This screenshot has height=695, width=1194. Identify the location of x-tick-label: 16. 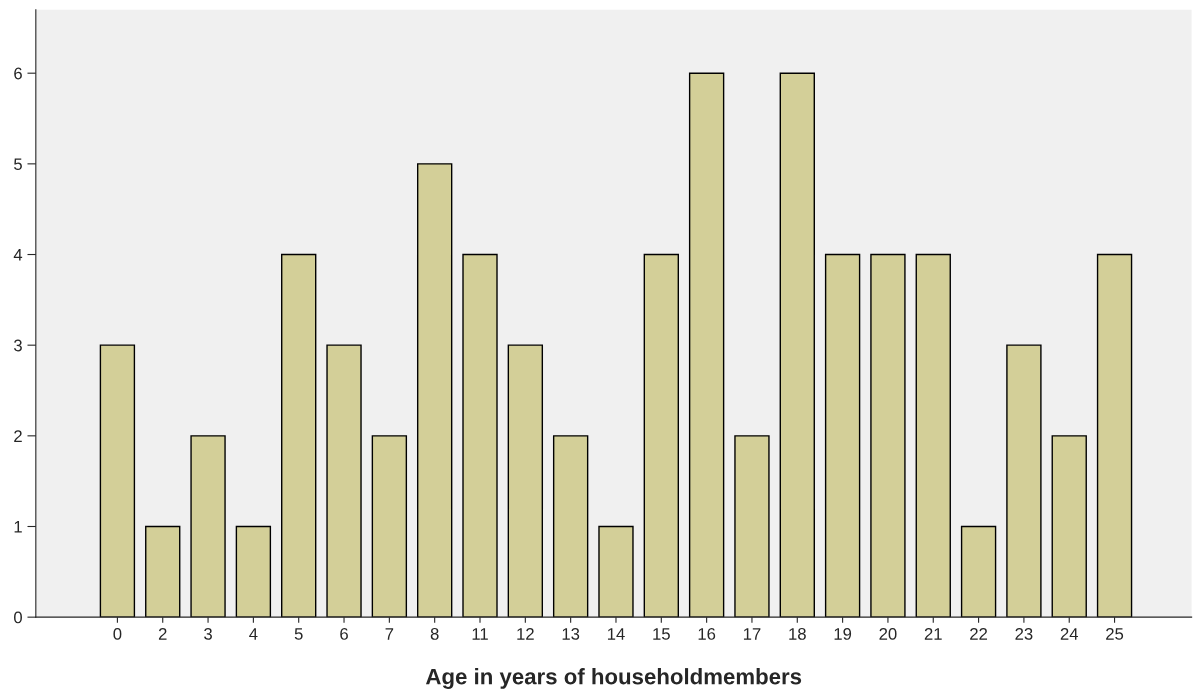
(707, 634).